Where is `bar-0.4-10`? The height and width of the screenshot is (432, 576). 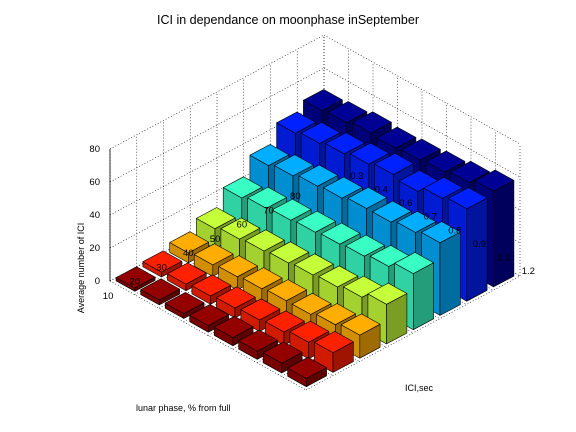
bar-0.4-10 is located at coordinates (160, 292).